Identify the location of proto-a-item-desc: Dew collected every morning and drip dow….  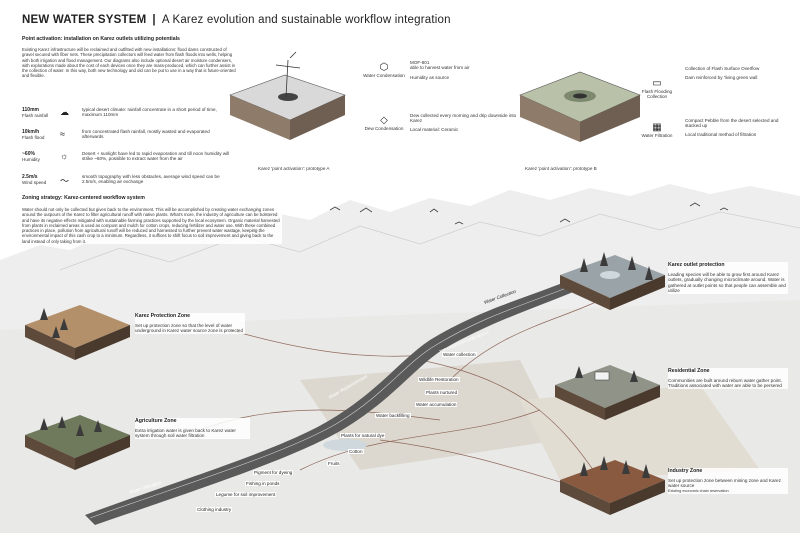
(465, 122).